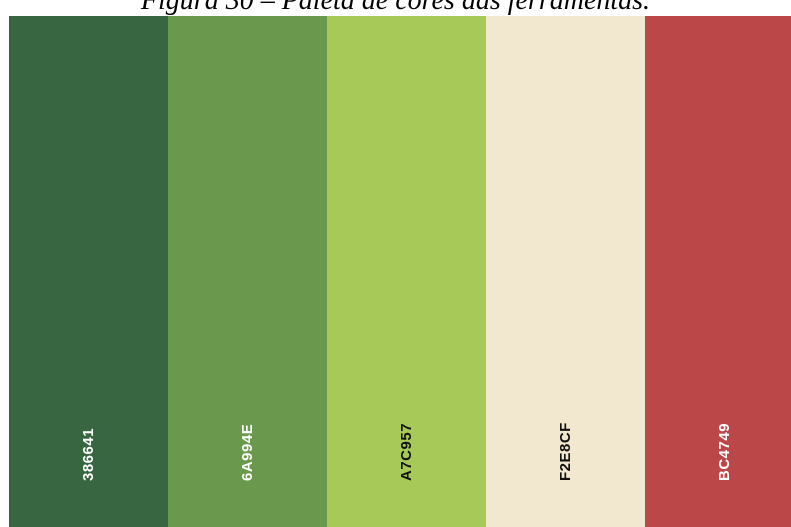  Describe the element at coordinates (724, 451) in the screenshot. I see `swatch-hex-label: BC4749` at that location.